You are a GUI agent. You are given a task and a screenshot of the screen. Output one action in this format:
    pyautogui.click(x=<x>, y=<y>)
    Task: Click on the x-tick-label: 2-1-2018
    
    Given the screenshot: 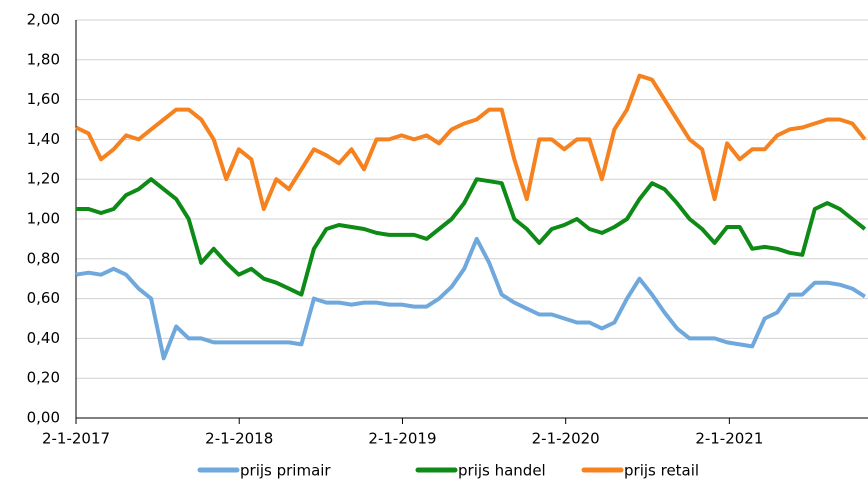 What is the action you would take?
    pyautogui.click(x=239, y=439)
    